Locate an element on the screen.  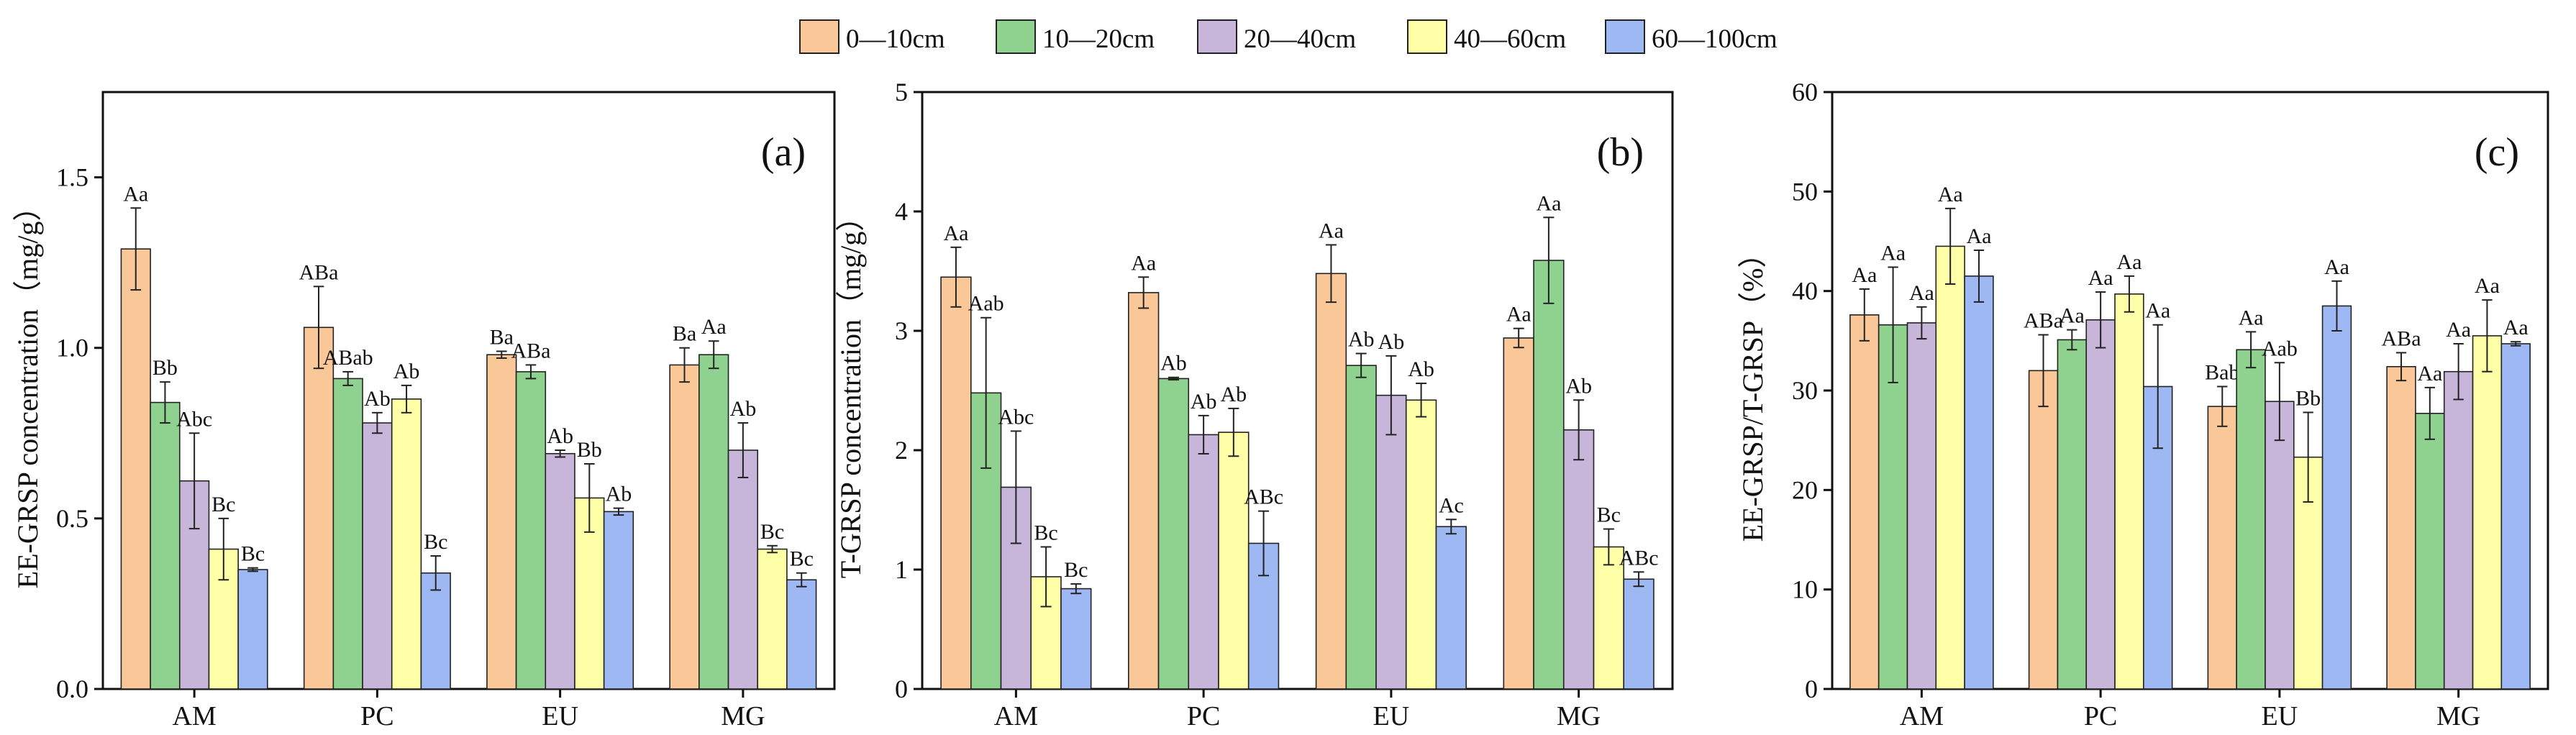
panel-label: (a) is located at coordinates (784, 152).